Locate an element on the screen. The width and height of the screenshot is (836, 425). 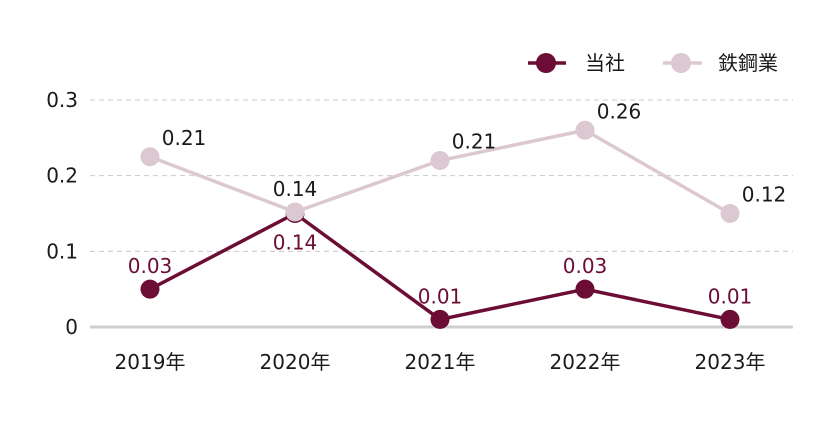
y-tick-label: 0.1 is located at coordinates (62, 251).